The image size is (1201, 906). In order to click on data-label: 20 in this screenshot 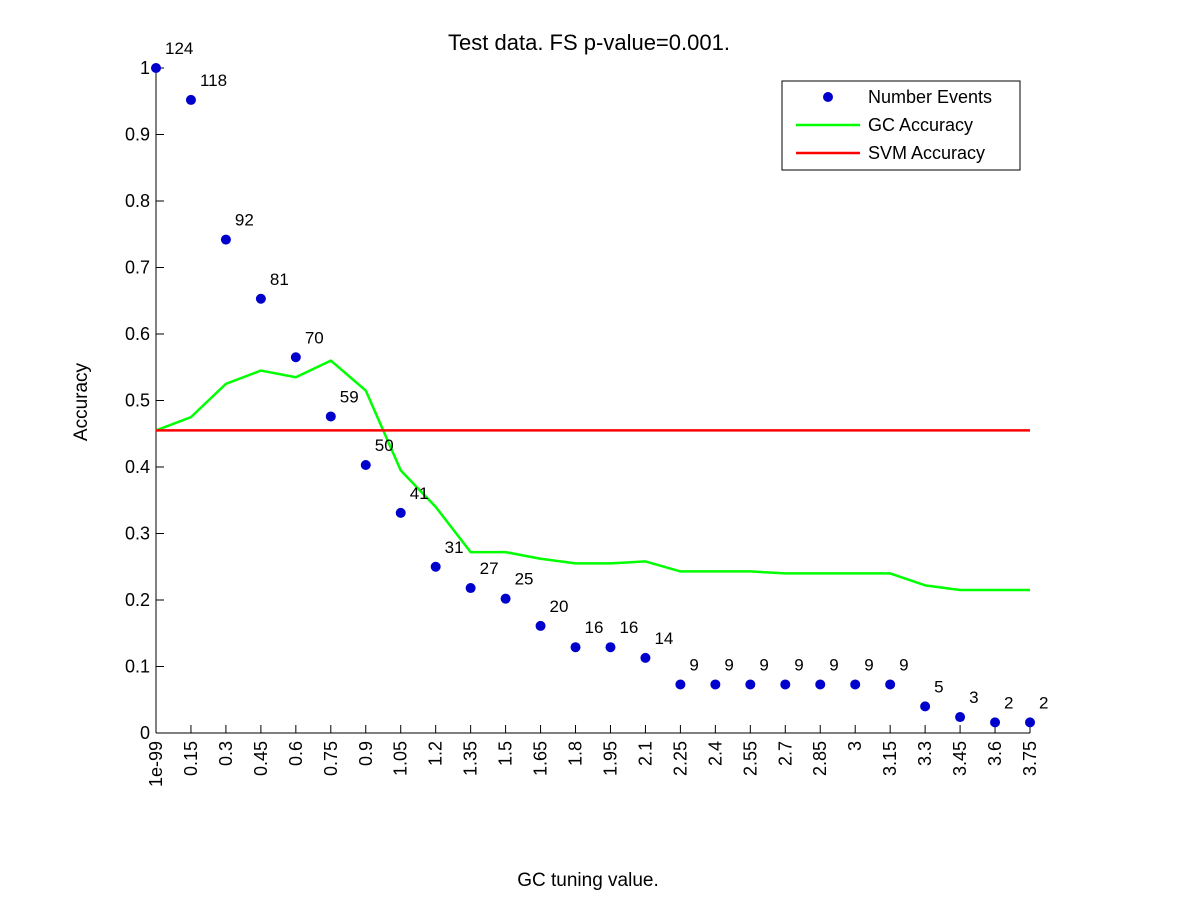, I will do `click(559, 606)`.